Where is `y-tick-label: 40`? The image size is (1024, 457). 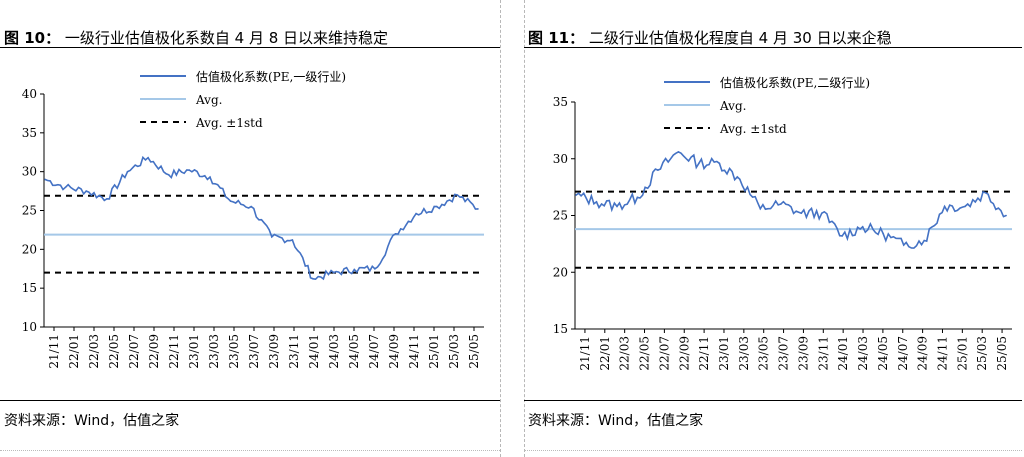 y-tick-label: 40 is located at coordinates (29, 94).